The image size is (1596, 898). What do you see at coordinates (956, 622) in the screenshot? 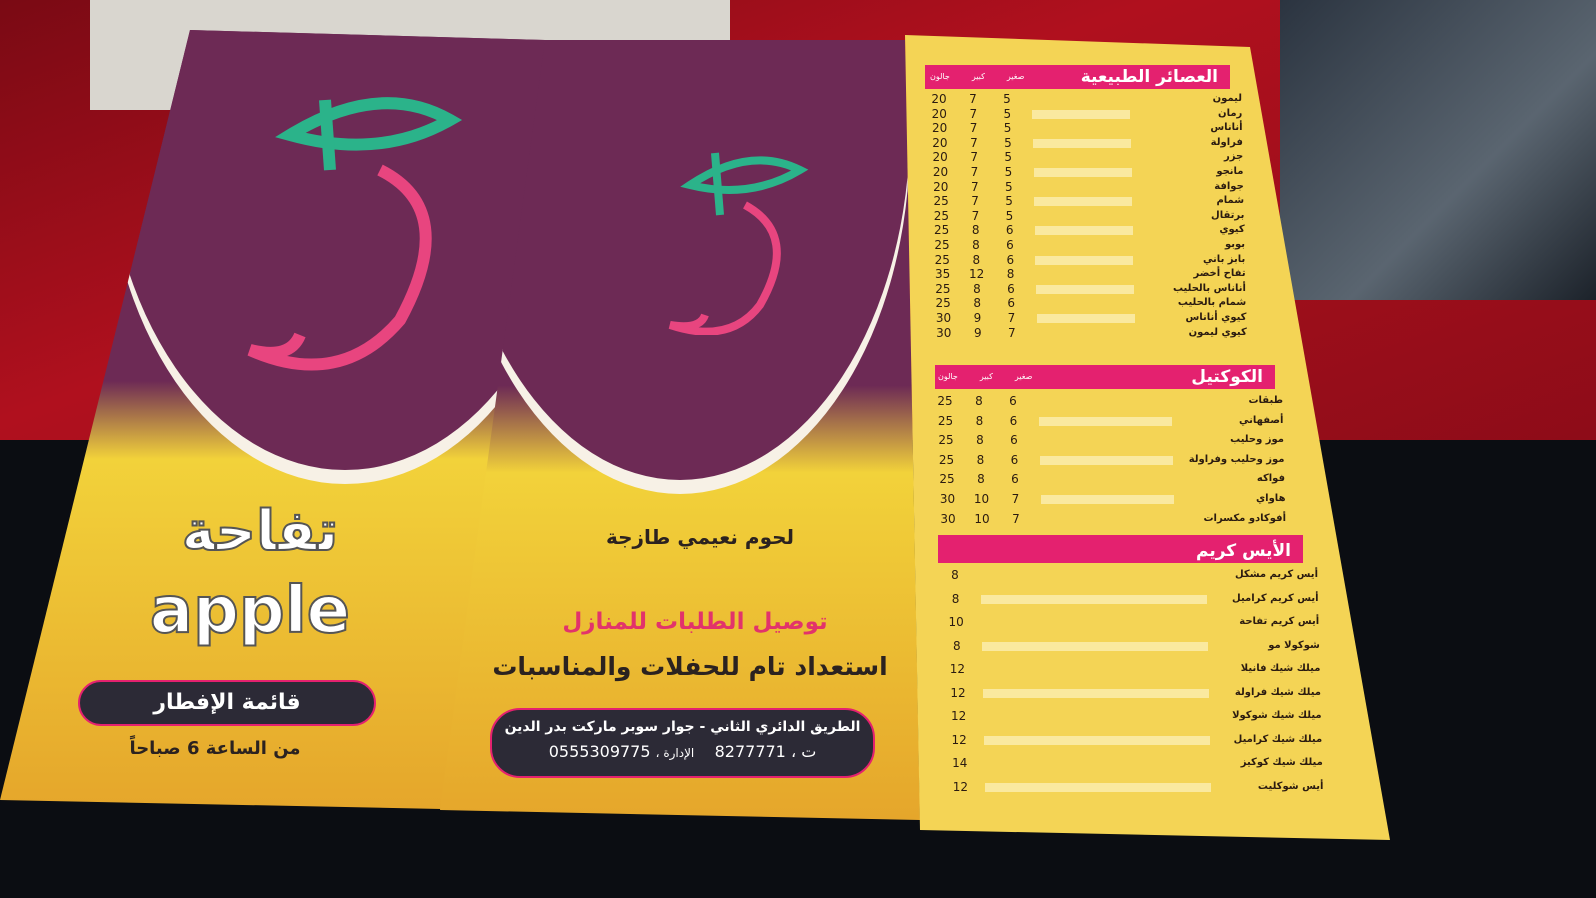
I see `price-cells: 10` at bounding box center [956, 622].